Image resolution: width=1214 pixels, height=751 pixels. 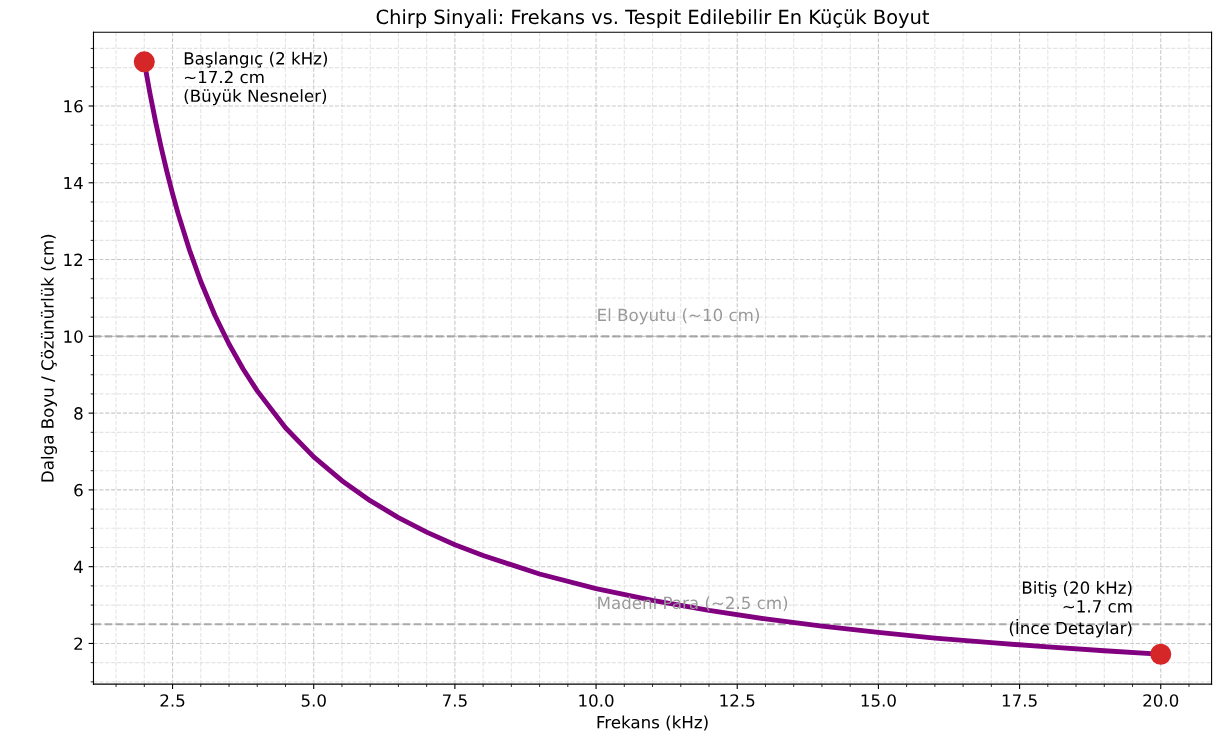 I want to click on x-axis-title: Frekans (kHz), so click(x=652, y=723).